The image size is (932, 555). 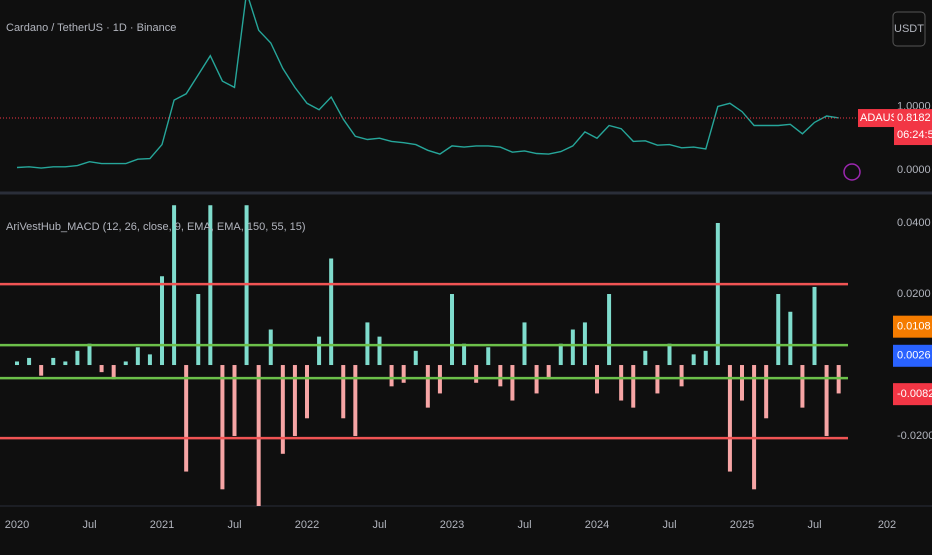 I want to click on value-tag: 0.0026, so click(x=912, y=355).